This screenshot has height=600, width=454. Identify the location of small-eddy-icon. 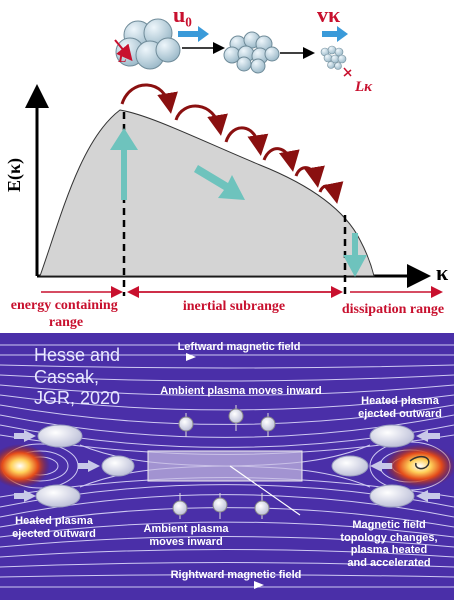
(336, 61).